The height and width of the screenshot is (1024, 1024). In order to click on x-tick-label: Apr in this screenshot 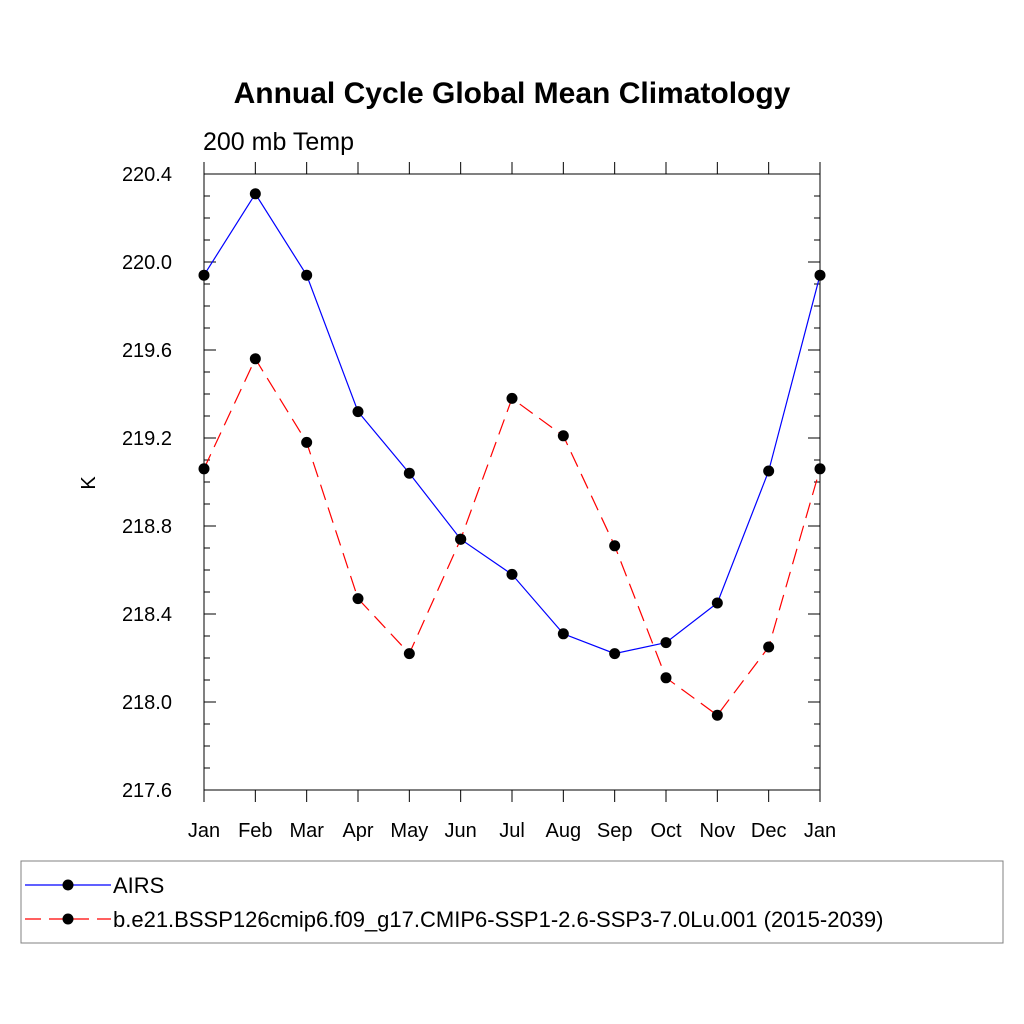, I will do `click(357, 831)`.